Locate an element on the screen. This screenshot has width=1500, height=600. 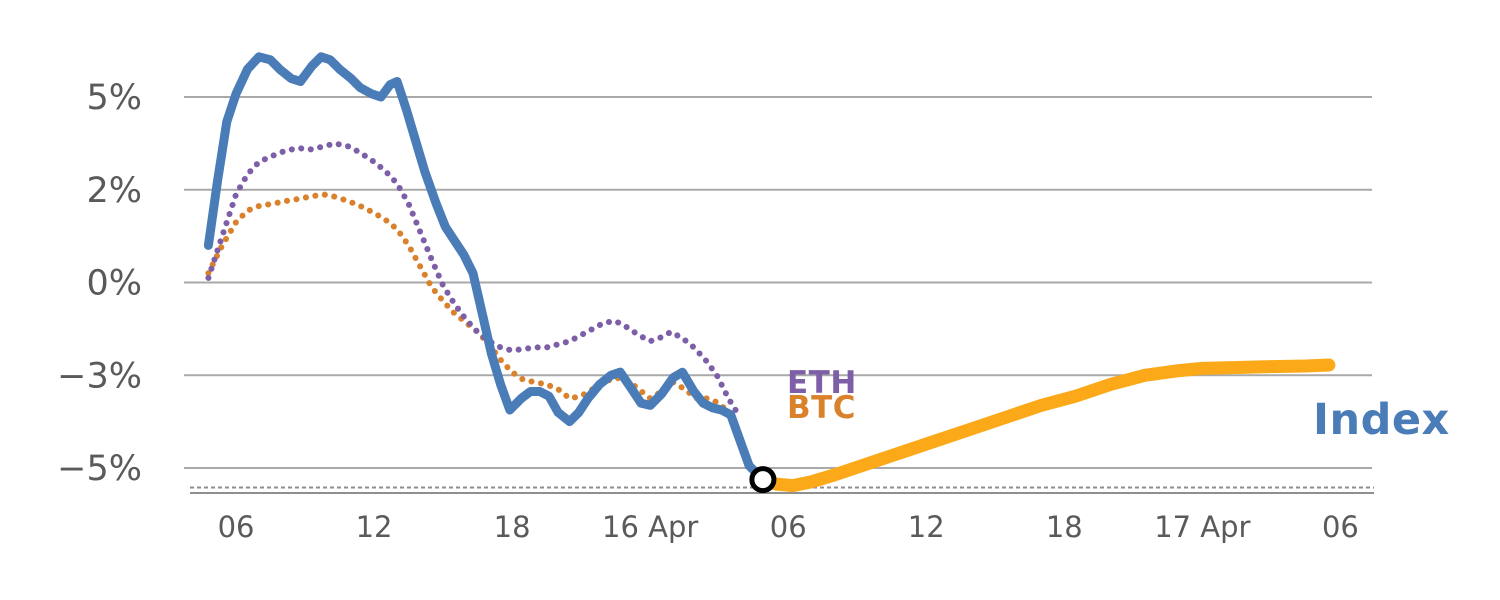
eth-series-label: ETH is located at coordinates (822, 383).